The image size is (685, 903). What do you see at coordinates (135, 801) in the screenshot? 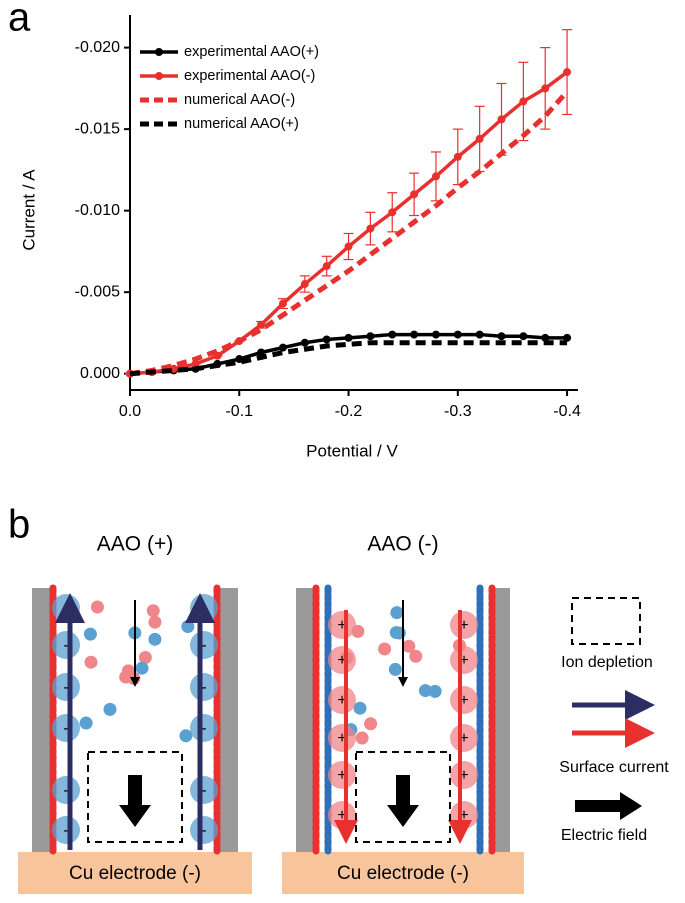
I see `field-arrow-big` at bounding box center [135, 801].